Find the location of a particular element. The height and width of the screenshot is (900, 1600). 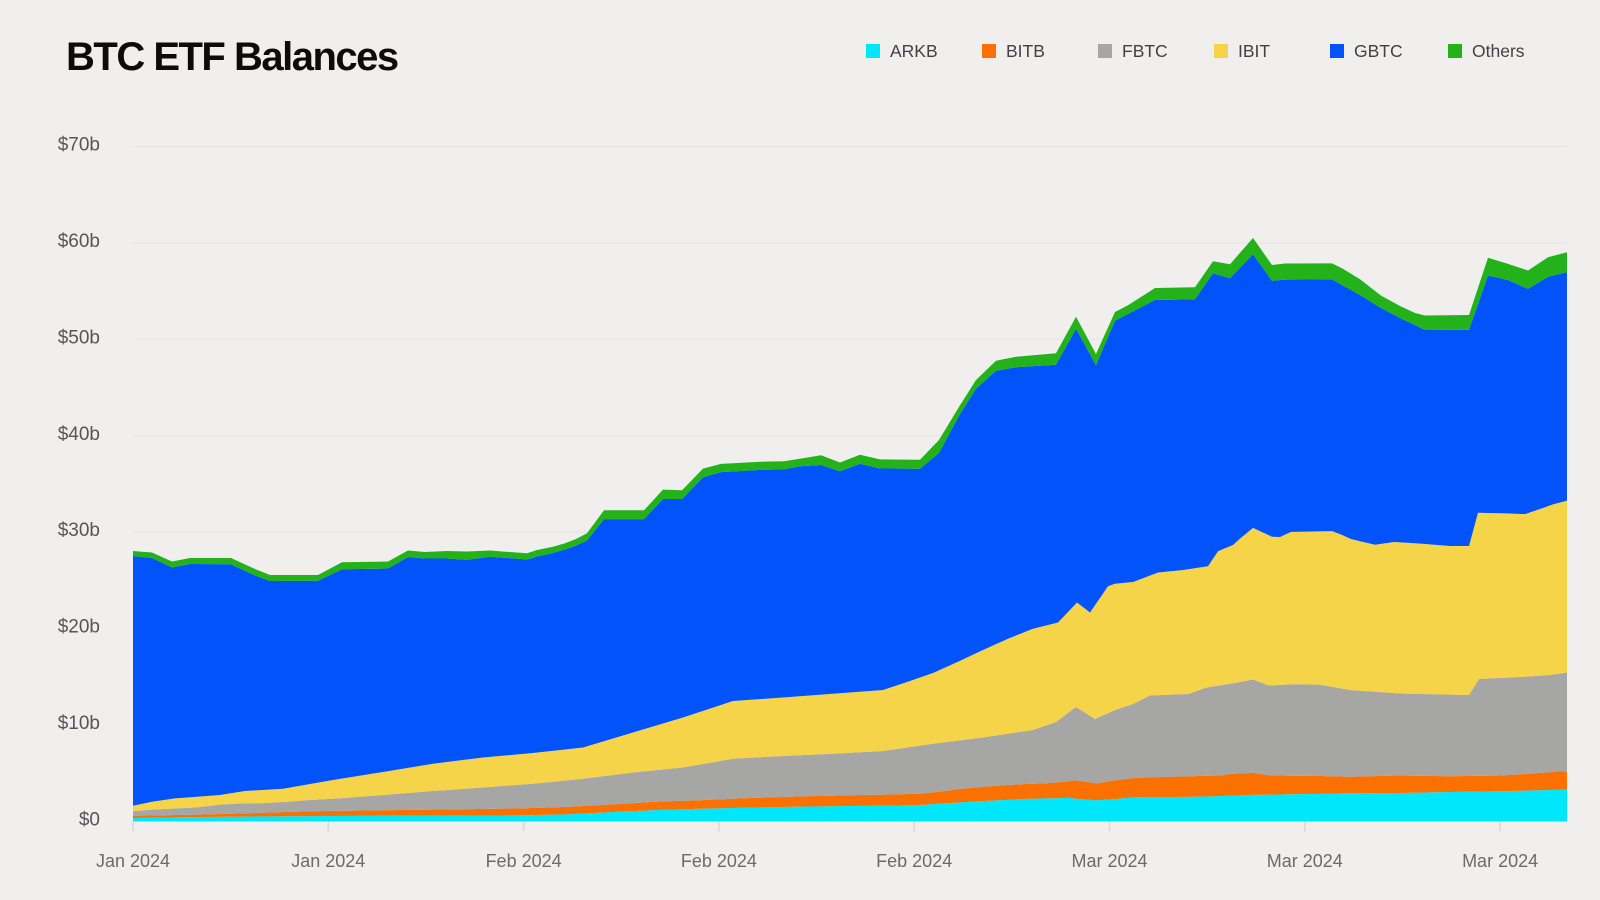

svg-text: $70b is located at coordinates (79, 145).